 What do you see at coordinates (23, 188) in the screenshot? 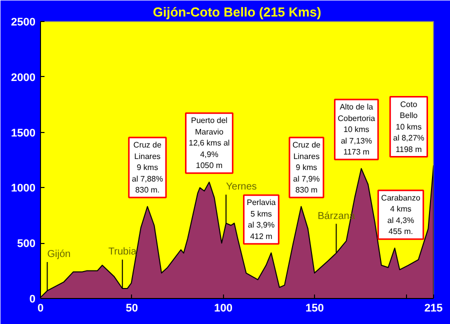
I see `y-tick-label: 1000` at bounding box center [23, 188].